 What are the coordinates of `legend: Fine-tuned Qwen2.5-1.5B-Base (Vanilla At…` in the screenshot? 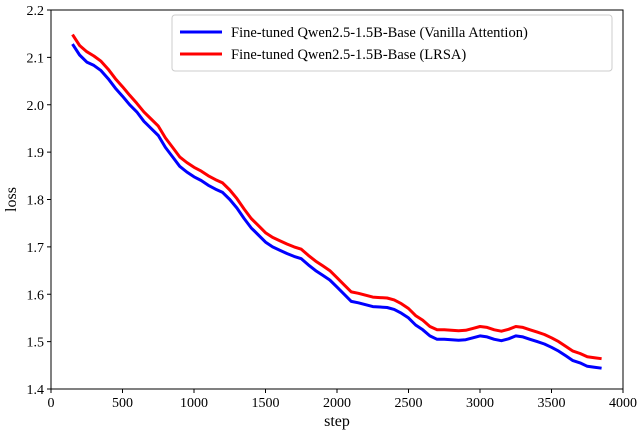 It's located at (392, 43).